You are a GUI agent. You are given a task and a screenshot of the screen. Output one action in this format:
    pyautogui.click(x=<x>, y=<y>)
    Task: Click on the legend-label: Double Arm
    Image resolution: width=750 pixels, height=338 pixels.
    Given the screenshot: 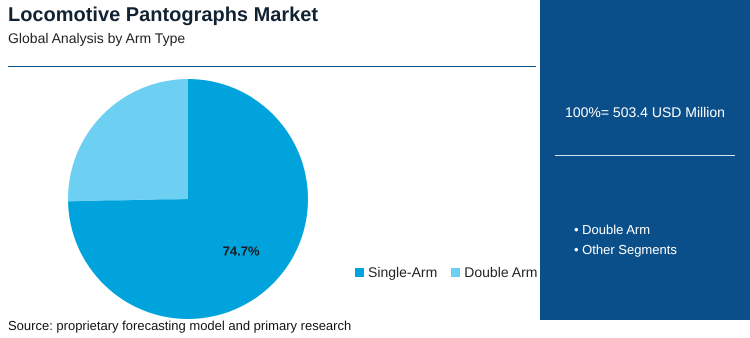 What is the action you would take?
    pyautogui.click(x=500, y=272)
    